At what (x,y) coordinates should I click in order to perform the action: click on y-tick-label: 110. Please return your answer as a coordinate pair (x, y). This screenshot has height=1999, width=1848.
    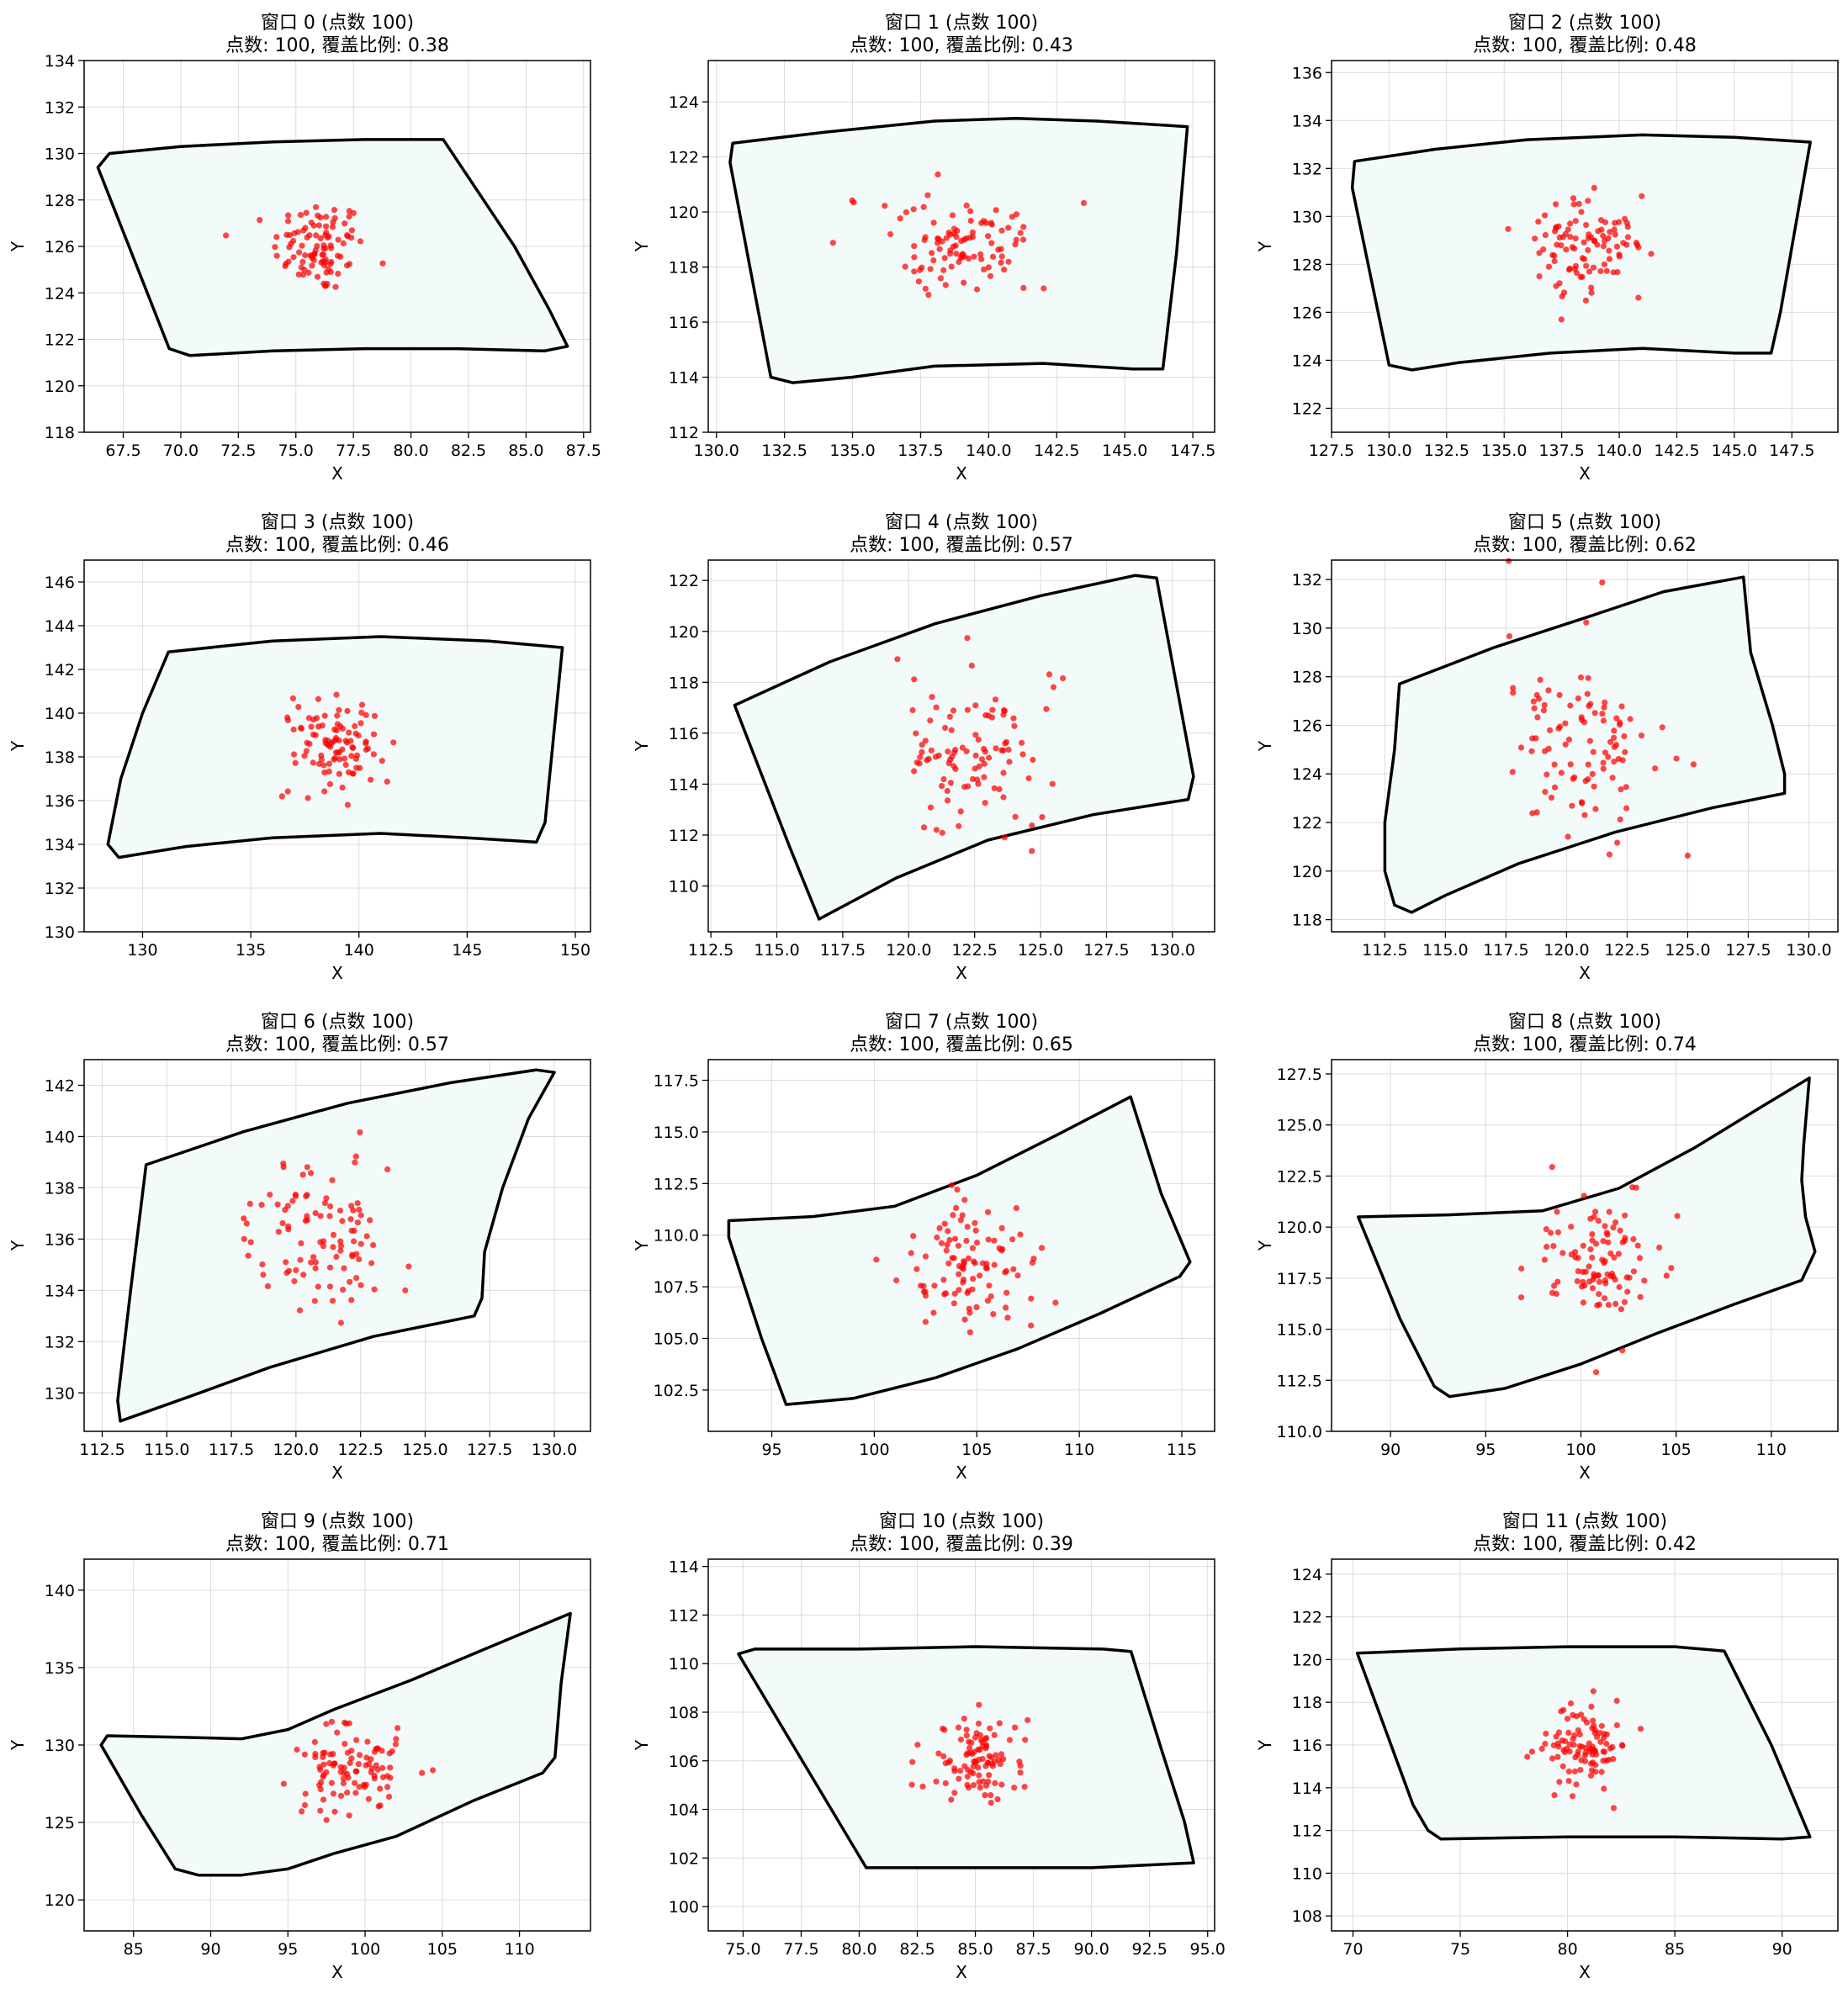
    Looking at the image, I should click on (684, 1664).